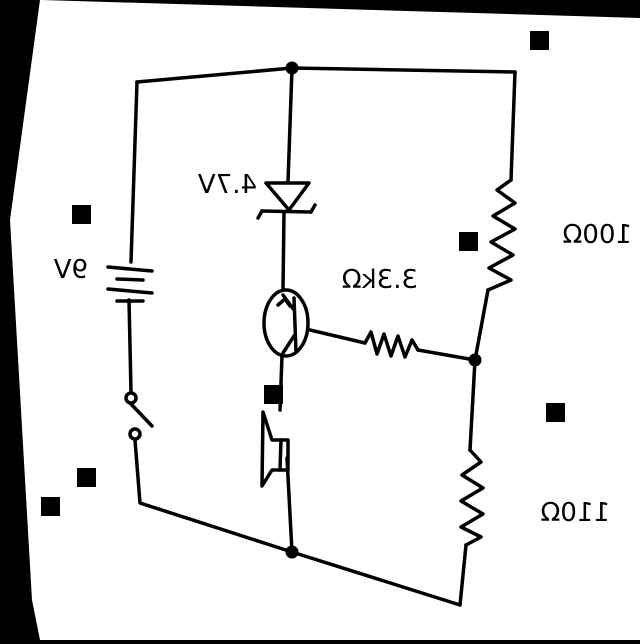 The width and height of the screenshot is (640, 644). I want to click on resistor-bottom, so click(472, 497).